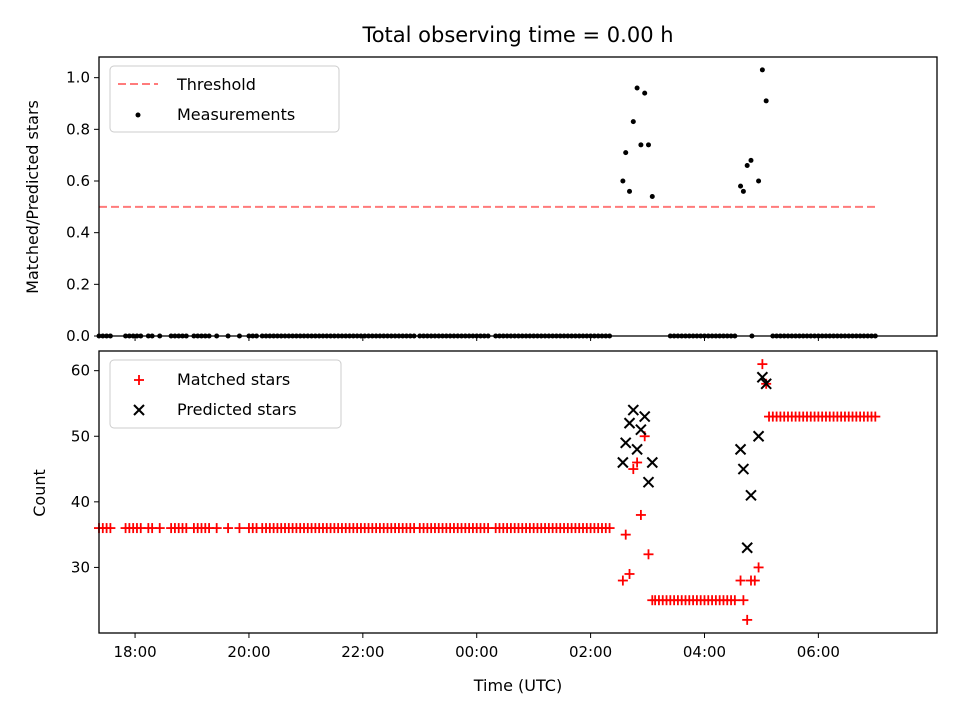 Image resolution: width=960 pixels, height=725 pixels. Describe the element at coordinates (758, 436) in the screenshot. I see `predicted-point-13-b` at that location.